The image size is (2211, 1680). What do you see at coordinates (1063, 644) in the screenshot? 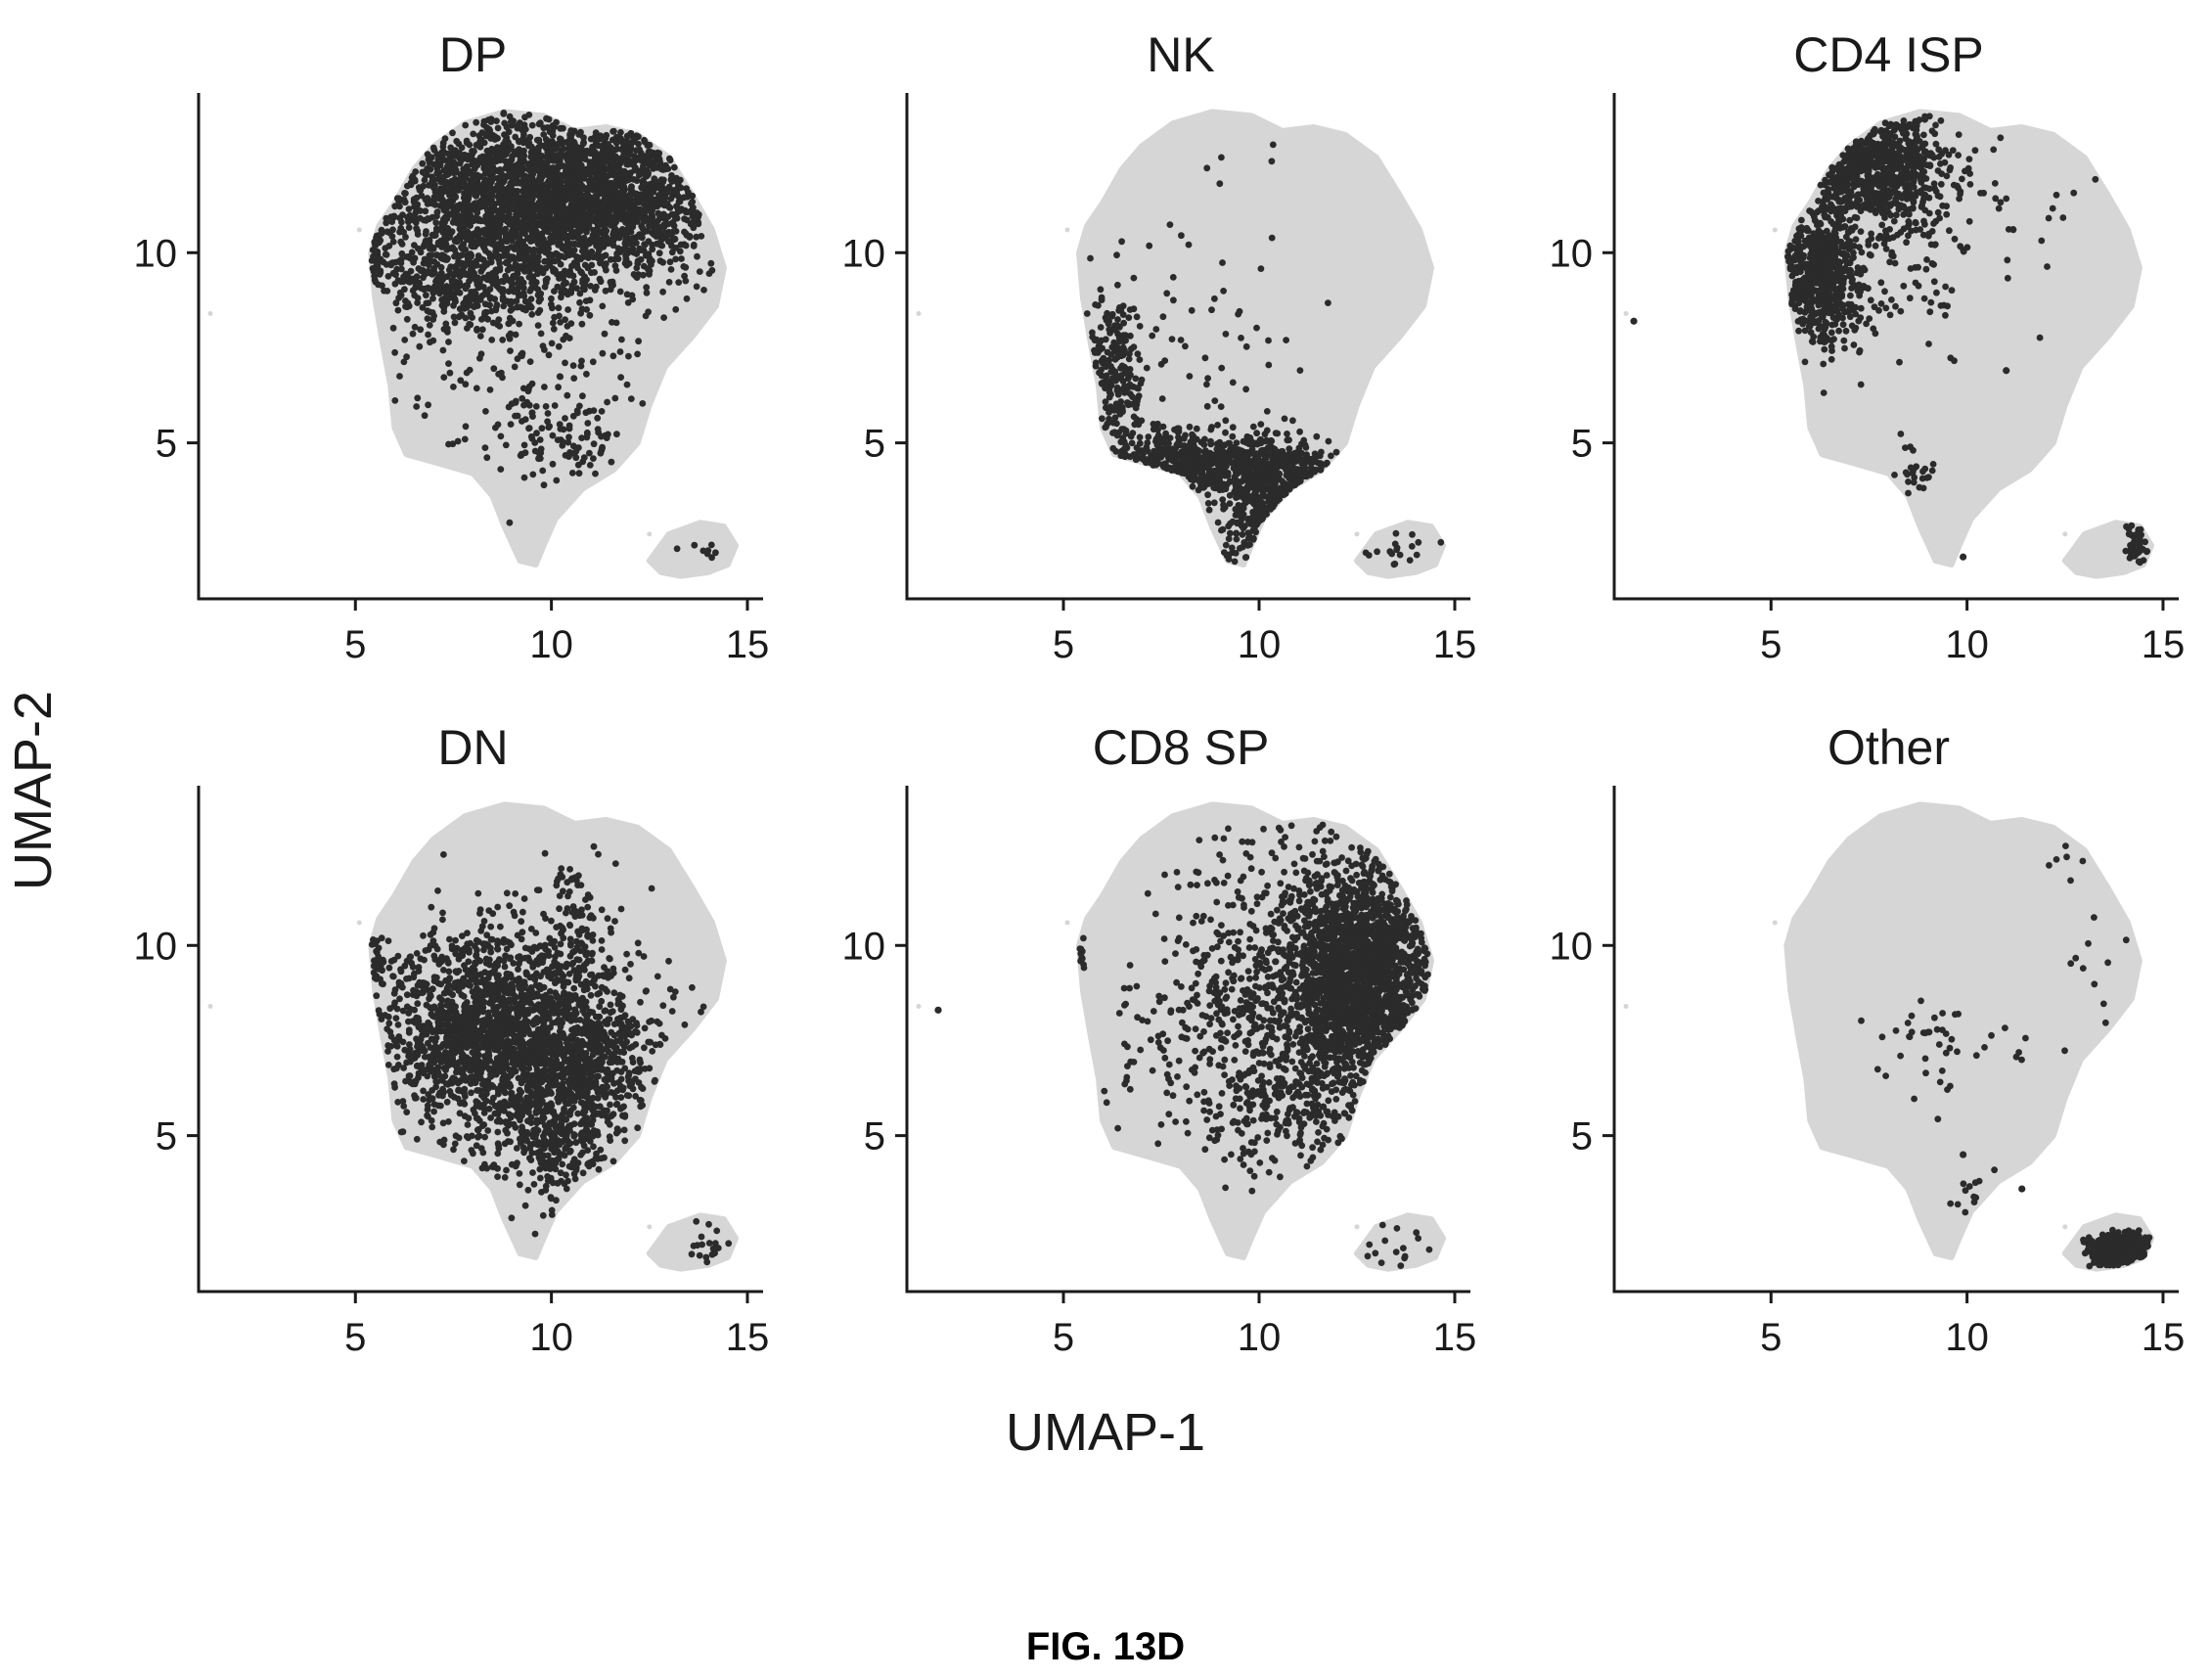
I see `x-tick-label: 5` at bounding box center [1063, 644].